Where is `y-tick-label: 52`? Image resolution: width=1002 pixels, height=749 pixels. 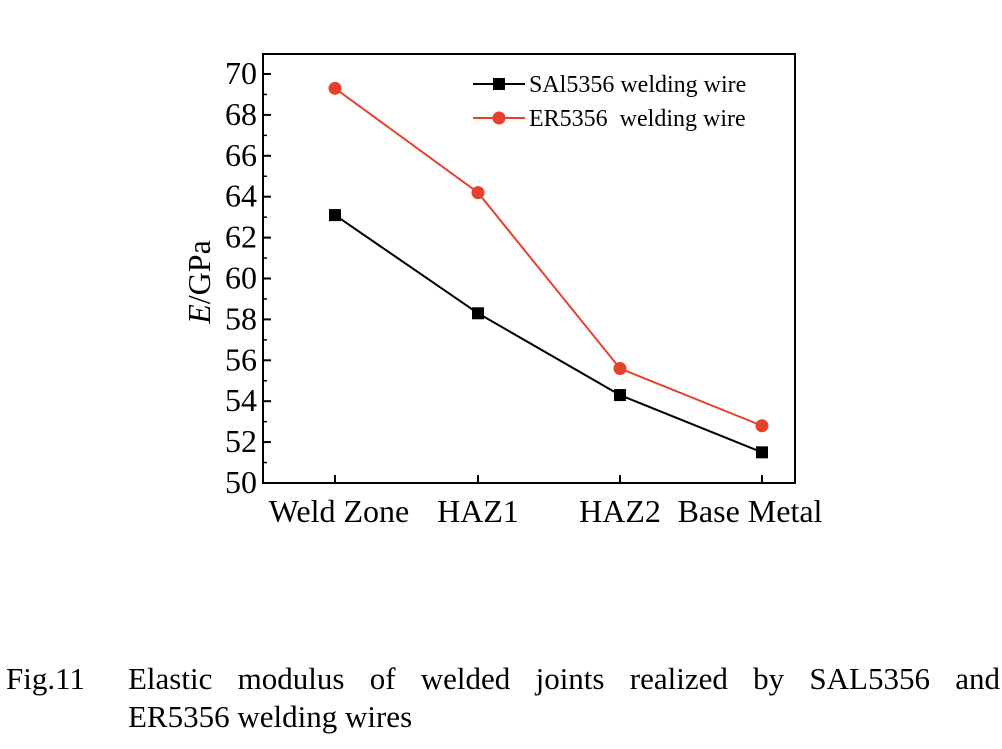 y-tick-label: 52 is located at coordinates (241, 441).